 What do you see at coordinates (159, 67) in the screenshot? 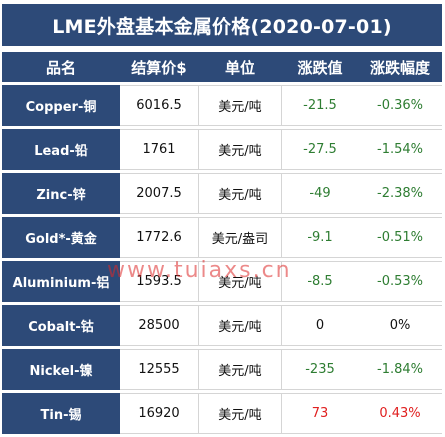
I see `col-header-price: 结算价$` at bounding box center [159, 67].